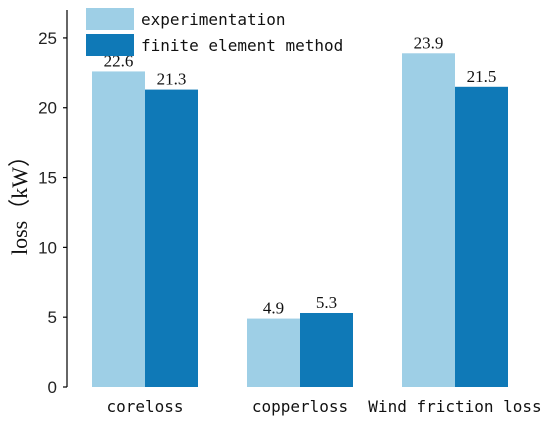 The width and height of the screenshot is (550, 421). What do you see at coordinates (454, 406) in the screenshot?
I see `category-label: Wind friction loss` at bounding box center [454, 406].